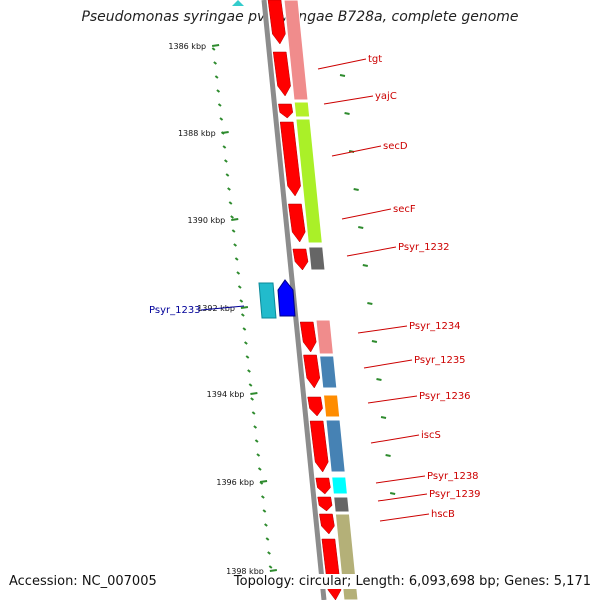 The height and width of the screenshot is (600, 600). What do you see at coordinates (435, 326) in the screenshot?
I see `gene-label-psyr_1234: Psyr_1234` at bounding box center [435, 326].